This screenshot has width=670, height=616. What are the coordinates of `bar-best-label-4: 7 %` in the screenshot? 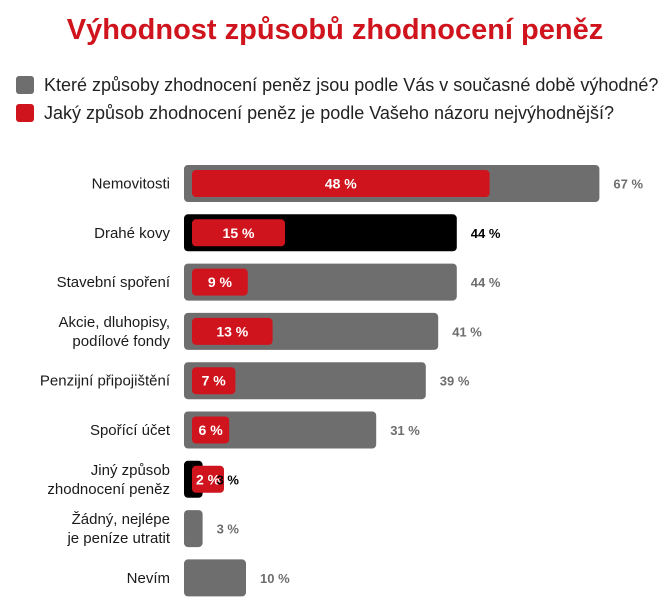 It's located at (214, 381).